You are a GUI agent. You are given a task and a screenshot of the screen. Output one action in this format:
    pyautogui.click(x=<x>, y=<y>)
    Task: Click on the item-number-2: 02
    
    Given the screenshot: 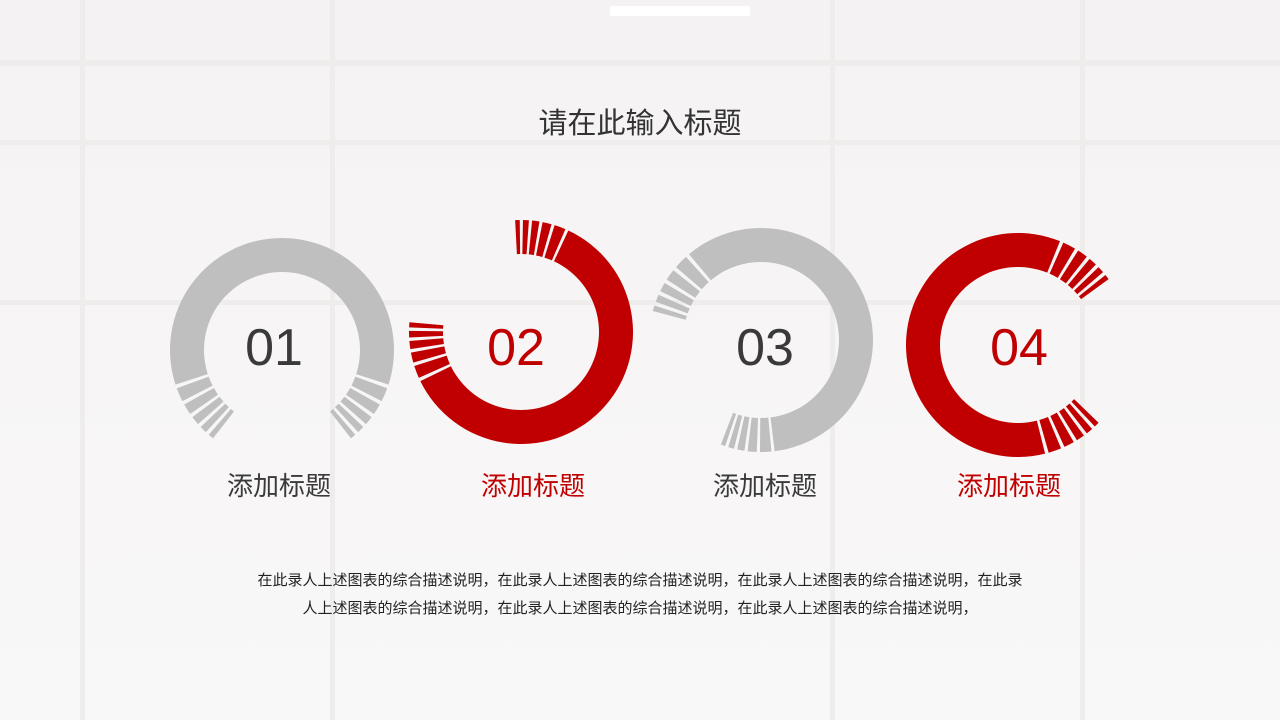 What is the action you would take?
    pyautogui.click(x=516, y=348)
    